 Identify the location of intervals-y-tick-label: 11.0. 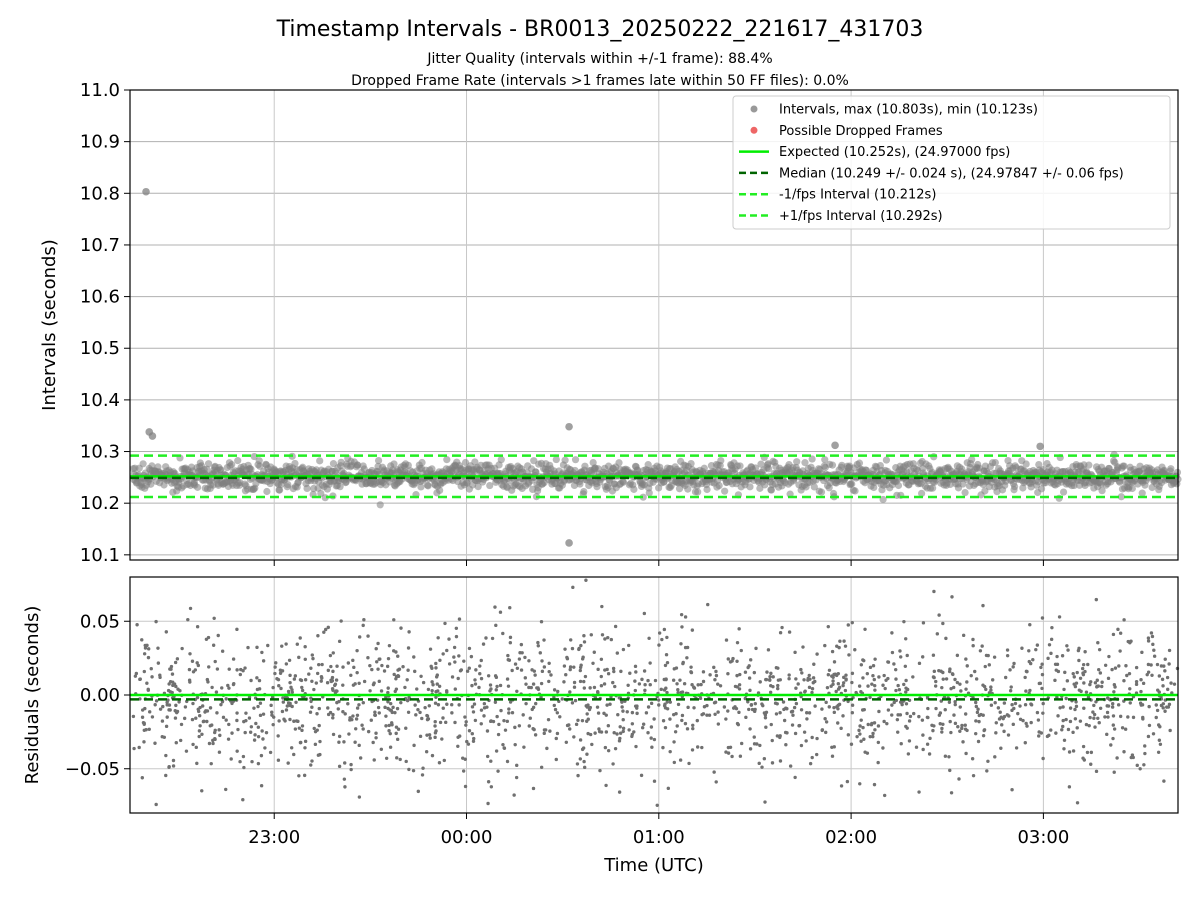
(100, 90).